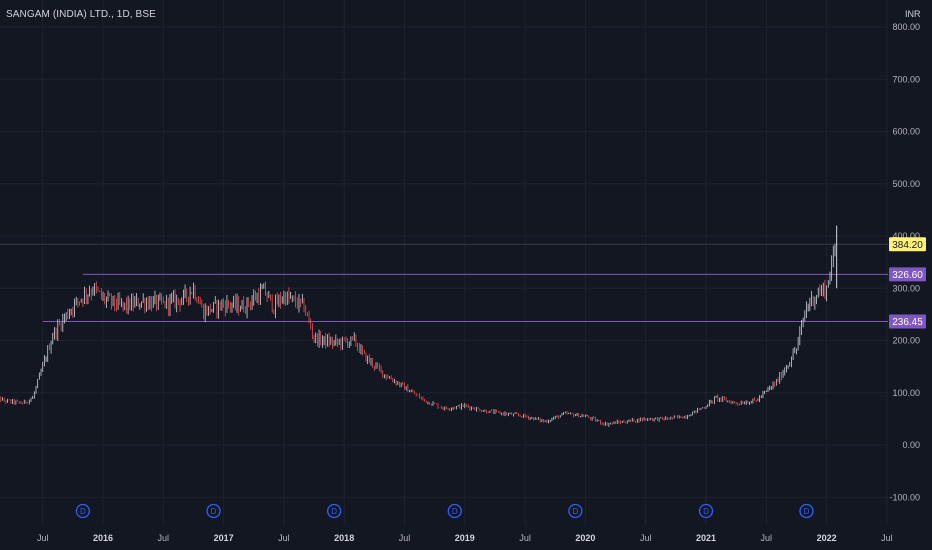  What do you see at coordinates (444, 282) in the screenshot?
I see `horizontal-levels` at bounding box center [444, 282].